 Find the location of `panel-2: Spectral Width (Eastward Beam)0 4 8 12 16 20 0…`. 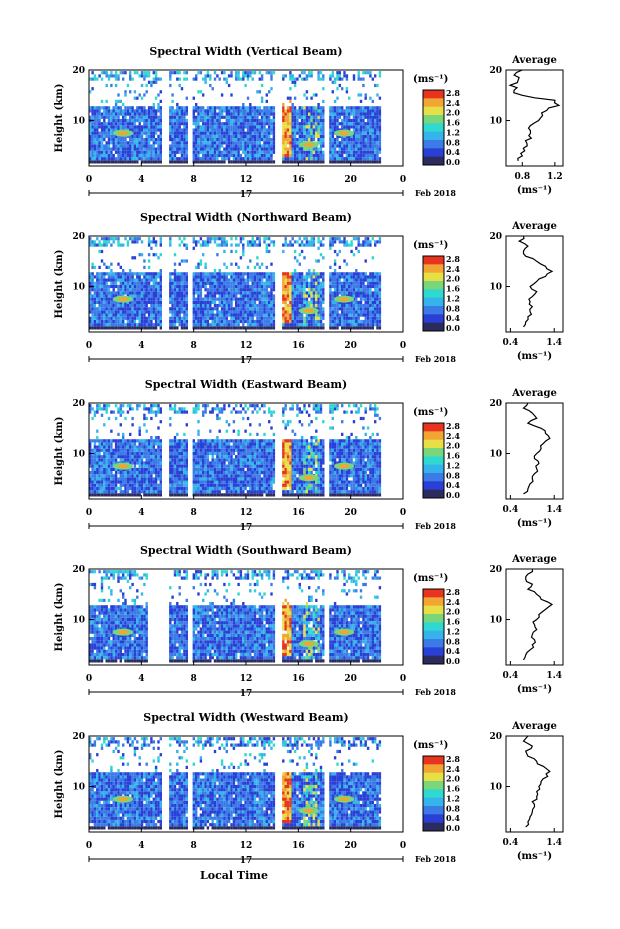

panel-2: Spectral Width (Eastward Beam)0 4 8 12 16 20 0… is located at coordinates (309, 455).